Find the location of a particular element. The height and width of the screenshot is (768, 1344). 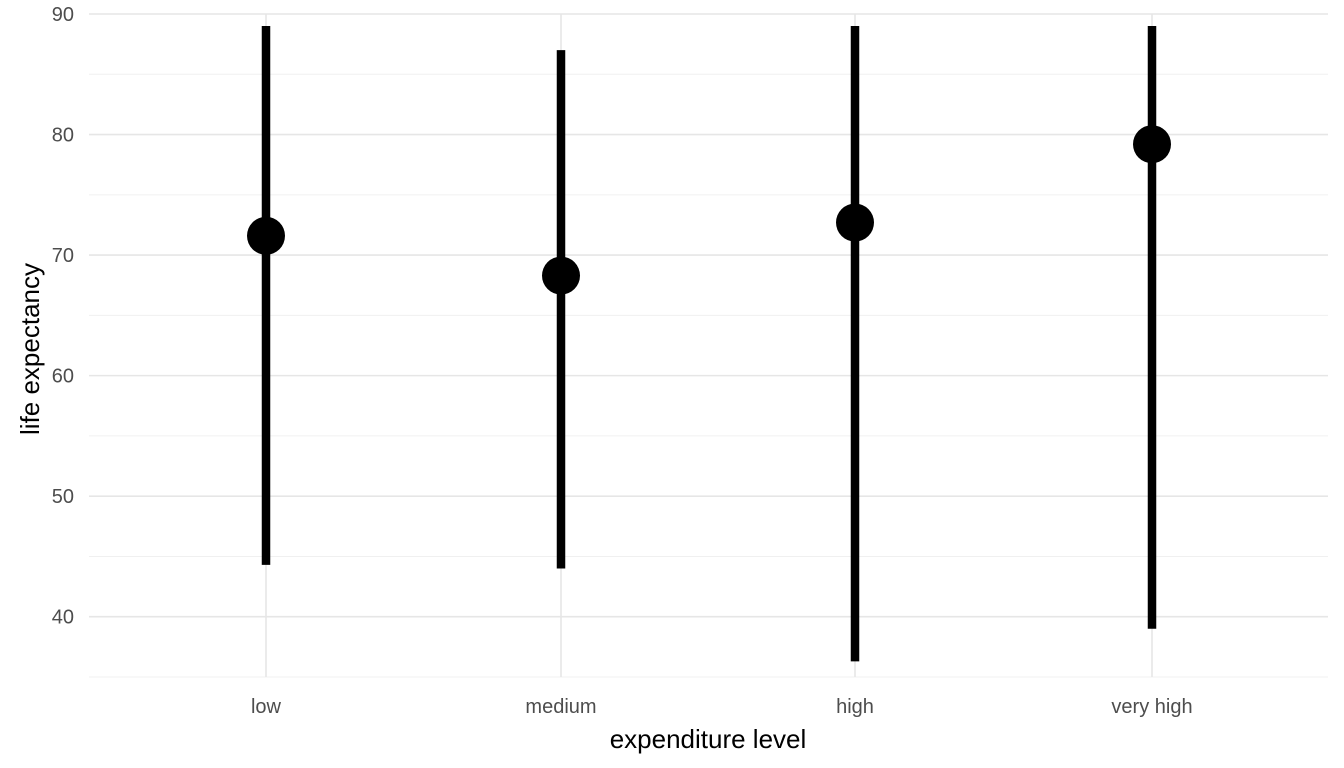

y-tick-label: 40 is located at coordinates (63, 618).